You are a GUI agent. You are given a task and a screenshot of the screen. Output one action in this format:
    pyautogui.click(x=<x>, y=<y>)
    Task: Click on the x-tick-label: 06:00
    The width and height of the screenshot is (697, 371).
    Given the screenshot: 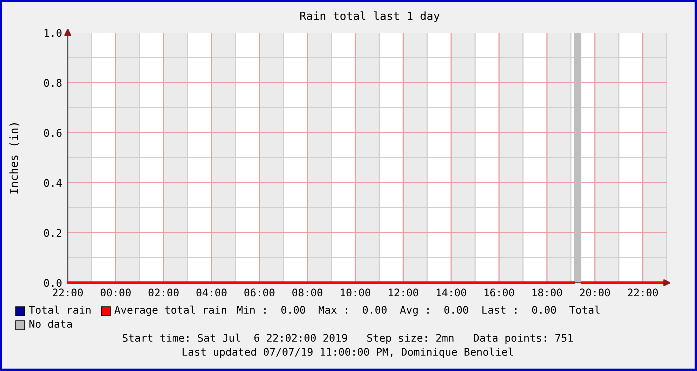 What is the action you would take?
    pyautogui.click(x=259, y=292)
    